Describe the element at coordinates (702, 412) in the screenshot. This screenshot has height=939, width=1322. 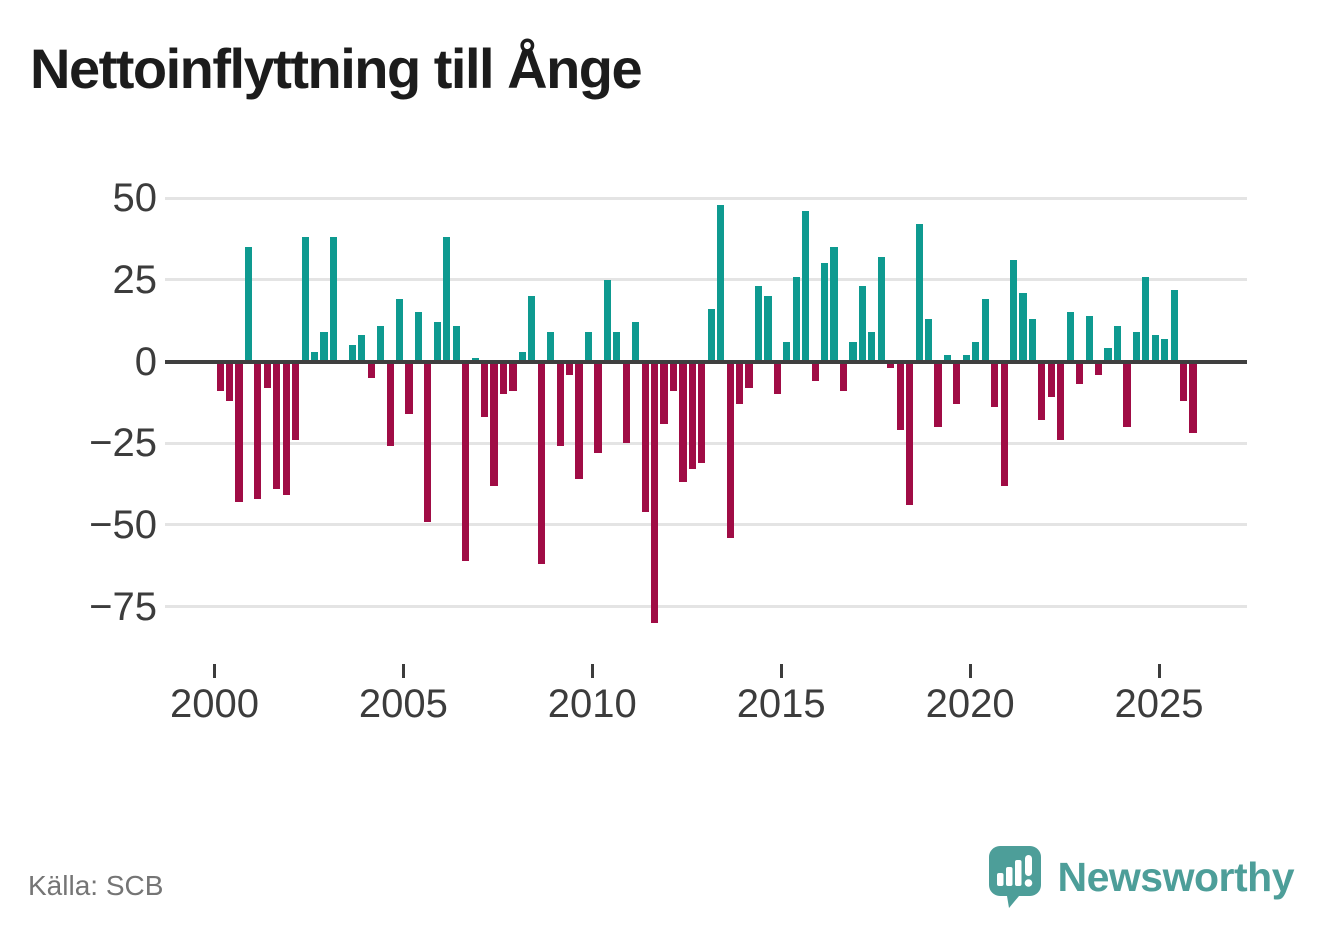
I see `bar-2012-q4` at that location.